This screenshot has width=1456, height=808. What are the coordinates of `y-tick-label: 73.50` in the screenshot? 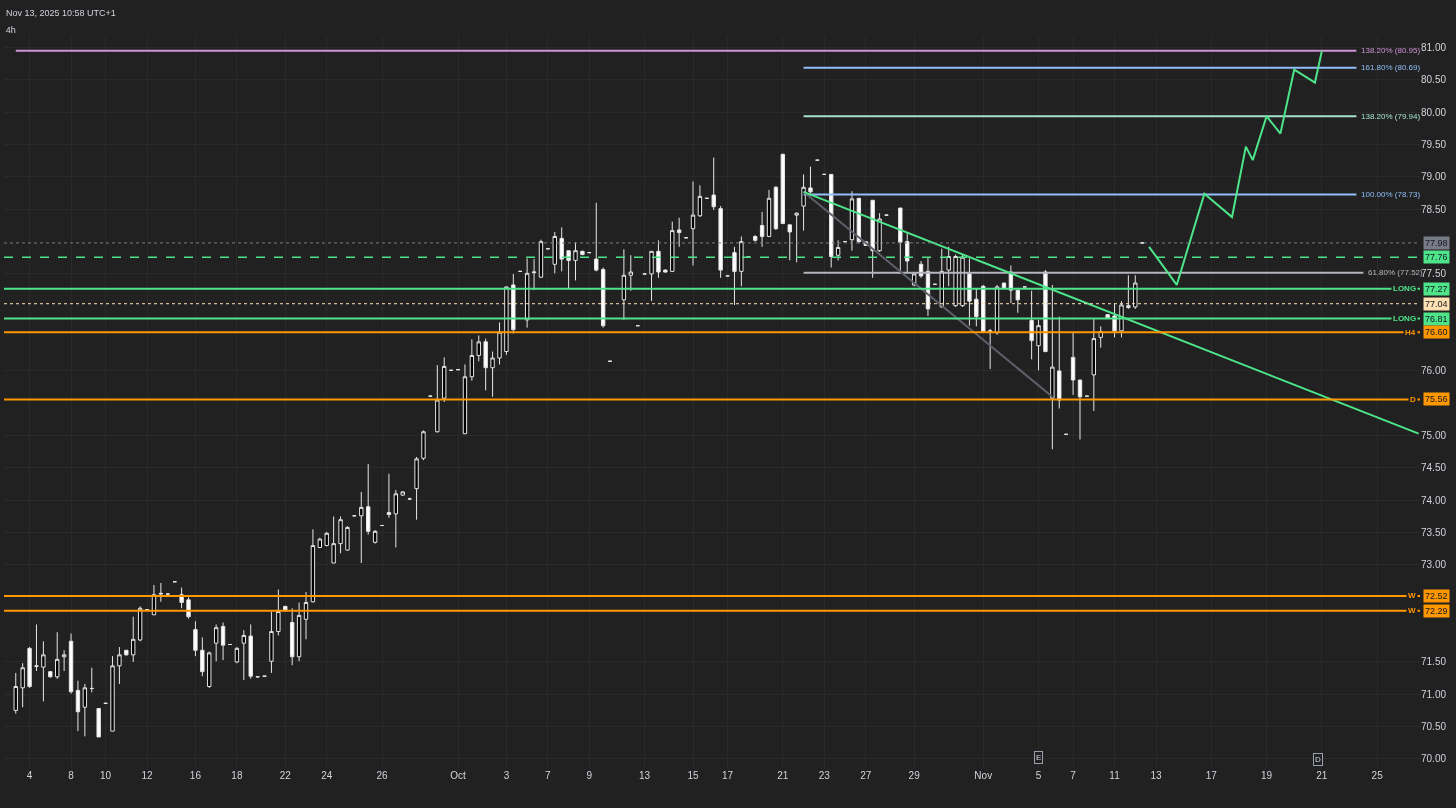 It's located at (1434, 533).